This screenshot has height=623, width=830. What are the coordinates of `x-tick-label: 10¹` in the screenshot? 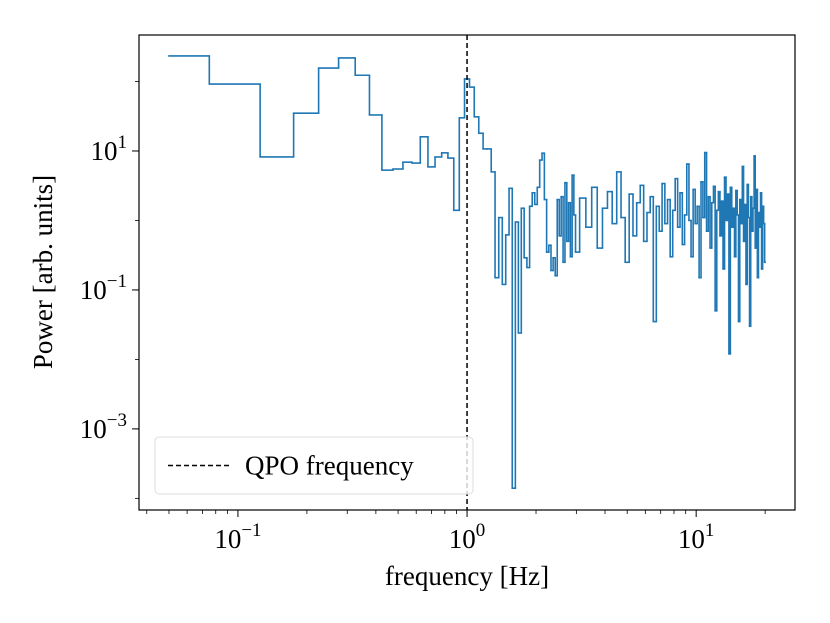 It's located at (696, 537).